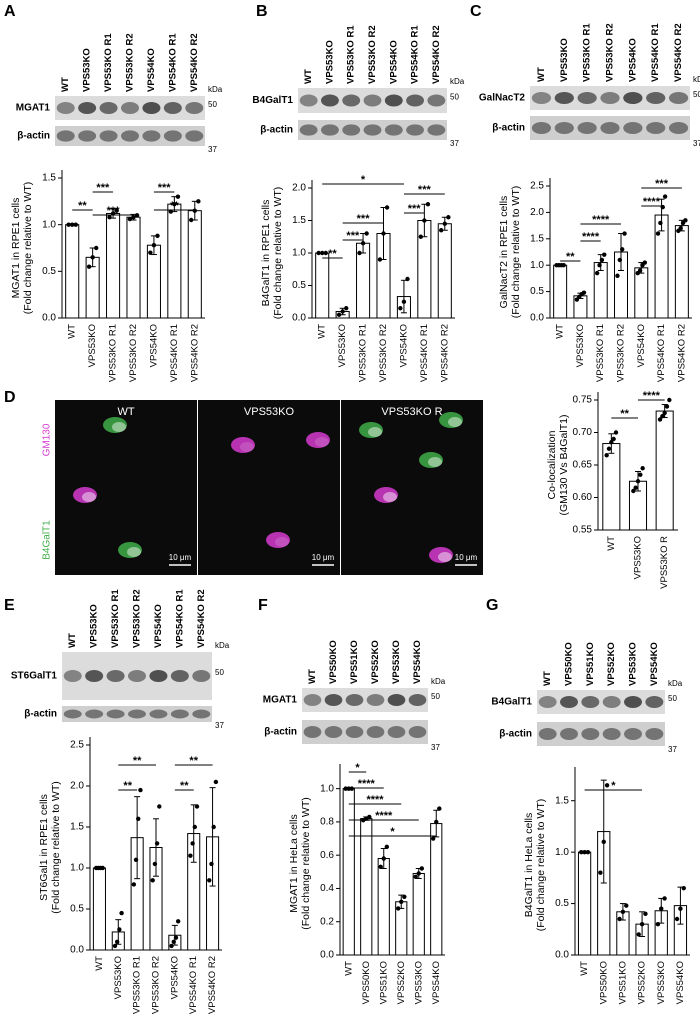 This screenshot has height=1018, width=700. I want to click on x-tick-label: VPS54KO, so click(680, 982).